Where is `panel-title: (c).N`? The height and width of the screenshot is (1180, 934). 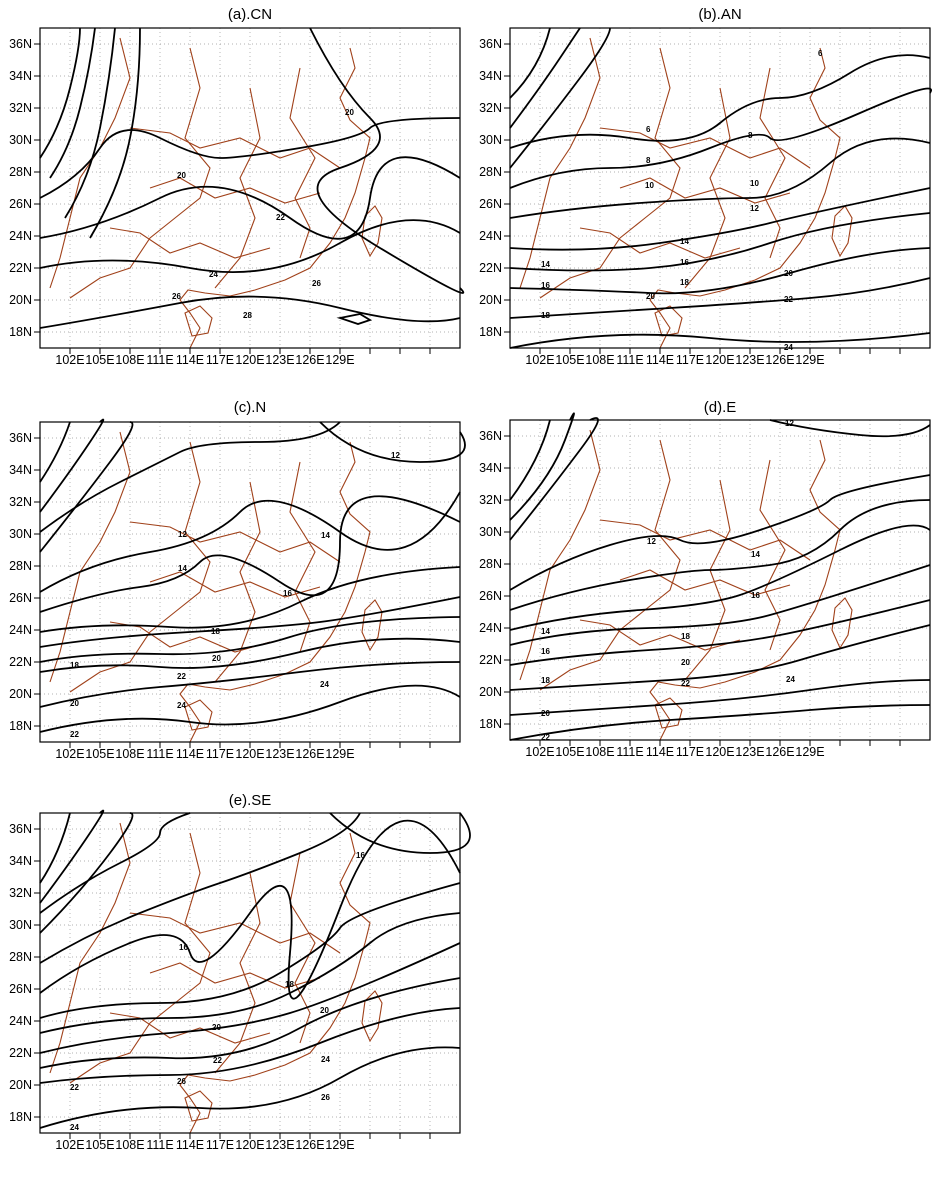
panel-title: (c).N is located at coordinates (250, 407).